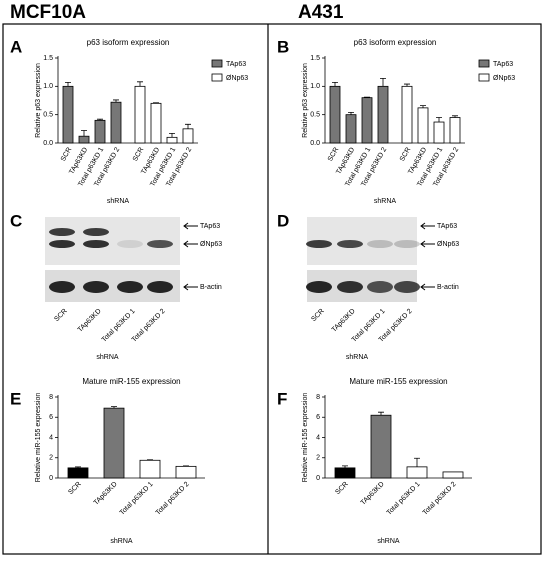 The width and height of the screenshot is (547, 563). Describe the element at coordinates (440, 499) in the screenshot. I see `x-tick-label: Total p63KD 2` at that location.